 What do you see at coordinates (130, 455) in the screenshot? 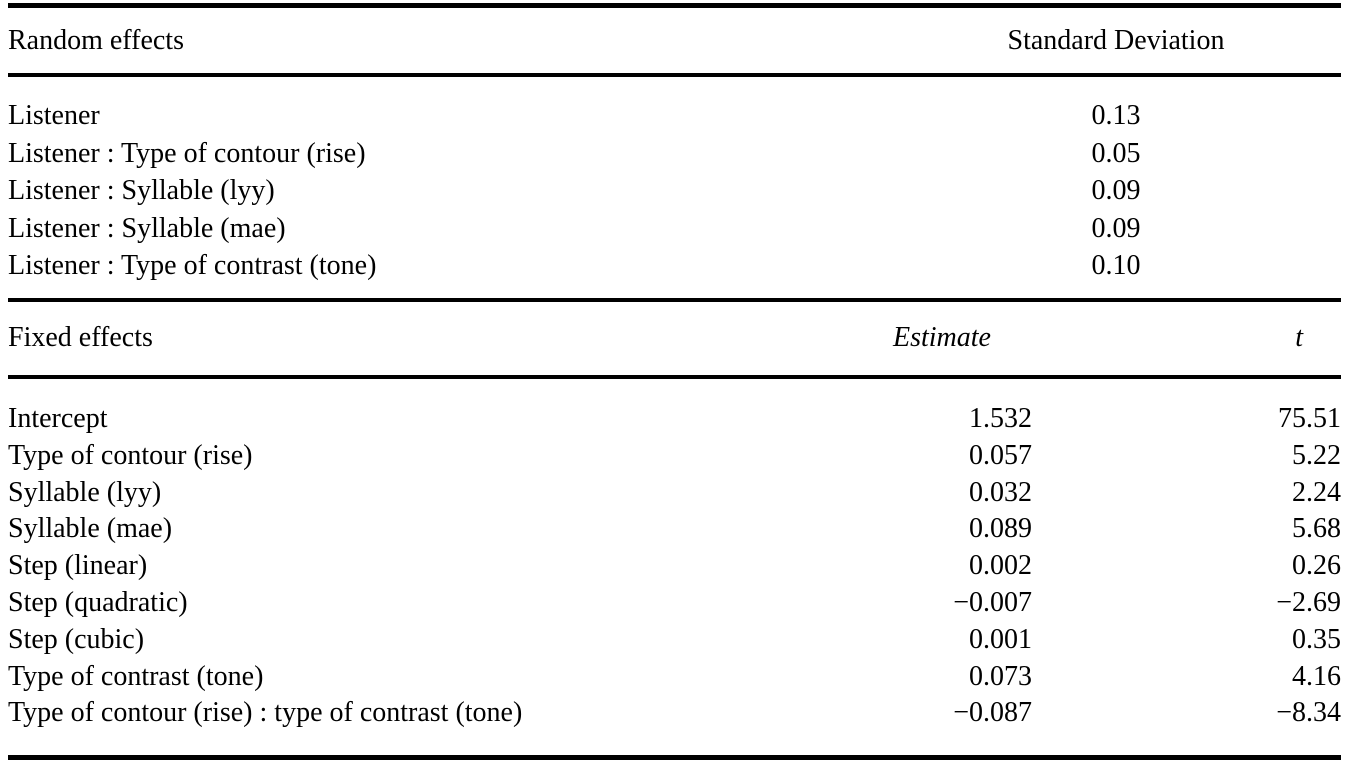
I see `fixed-effect-label: Type of contour (rise)` at bounding box center [130, 455].